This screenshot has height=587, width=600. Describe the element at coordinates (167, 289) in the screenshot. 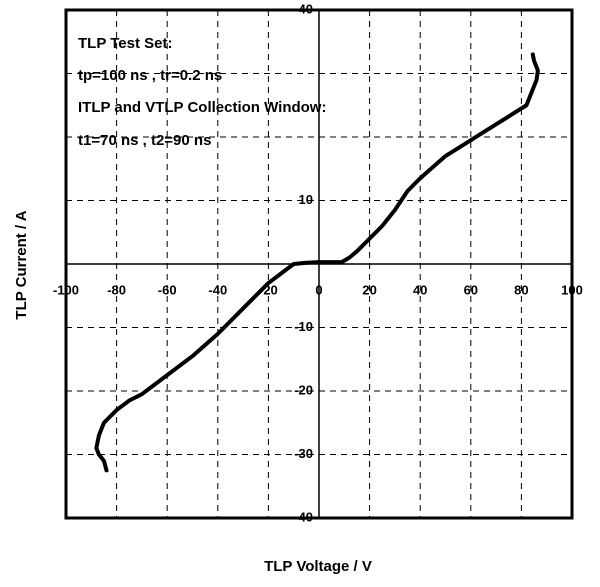

I see `x-tick-label: -60` at that location.